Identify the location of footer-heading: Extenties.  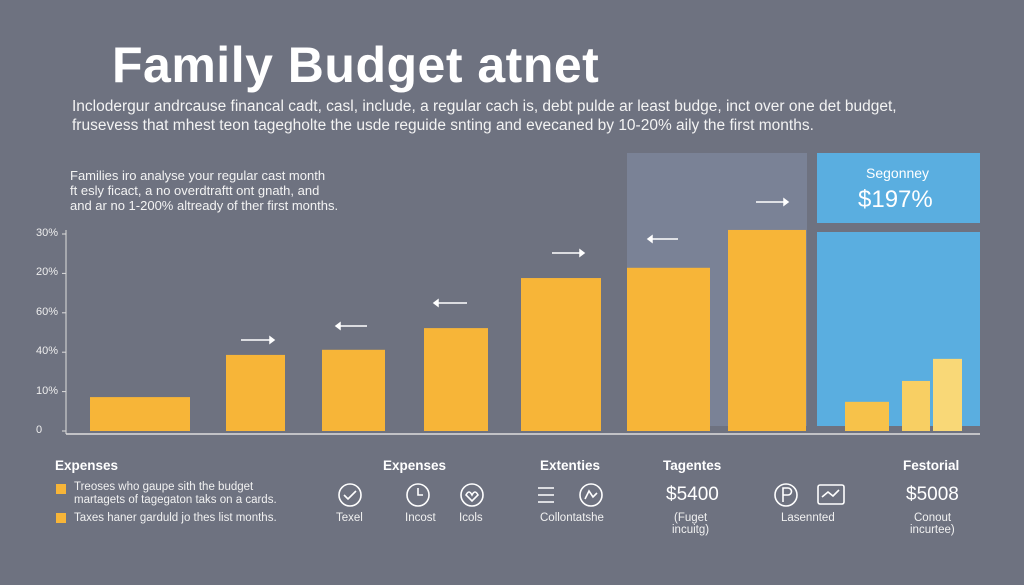
(570, 465).